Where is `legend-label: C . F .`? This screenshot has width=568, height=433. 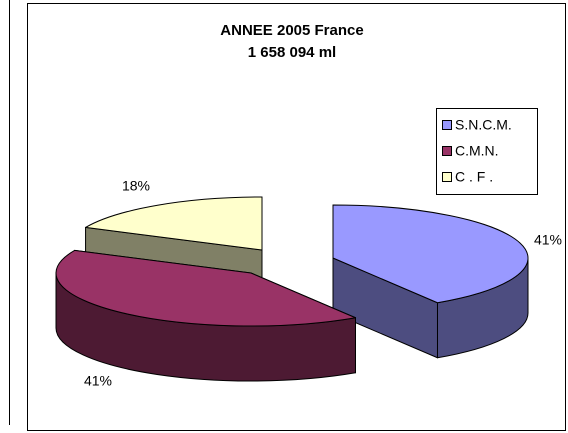 legend-label: C . F . is located at coordinates (474, 177).